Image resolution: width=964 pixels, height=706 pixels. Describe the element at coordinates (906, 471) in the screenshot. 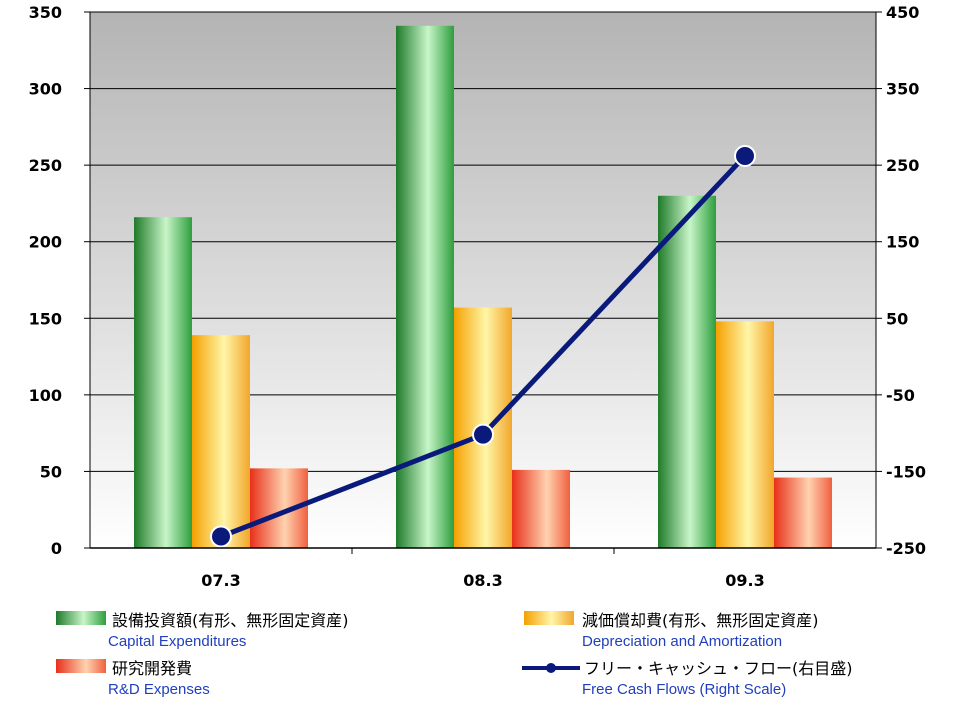

I see `right-tick-label: -150` at that location.